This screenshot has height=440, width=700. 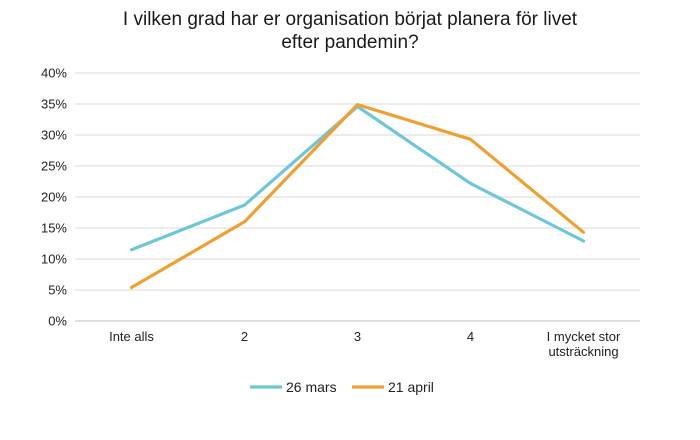 I want to click on x-tick-label: 3, so click(x=357, y=336).